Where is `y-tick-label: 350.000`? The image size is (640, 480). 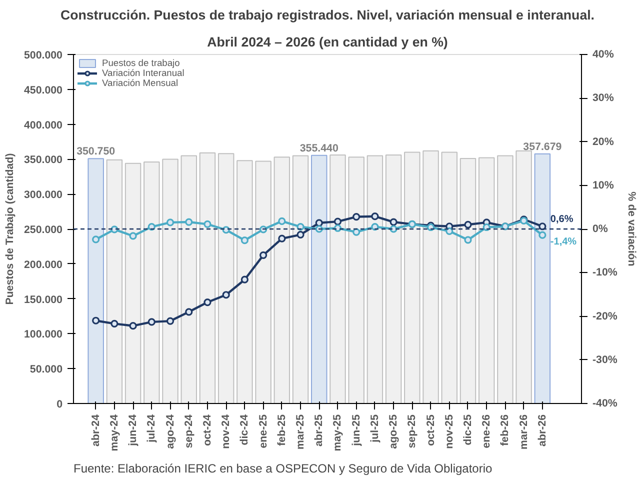 y-tick-label: 350.000 is located at coordinates (43, 160).